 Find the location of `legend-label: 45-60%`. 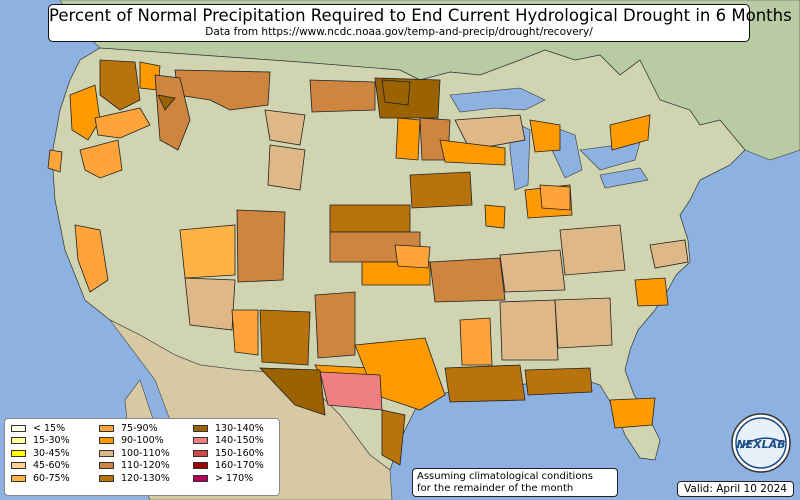

legend-label: 45-60% is located at coordinates (51, 466).